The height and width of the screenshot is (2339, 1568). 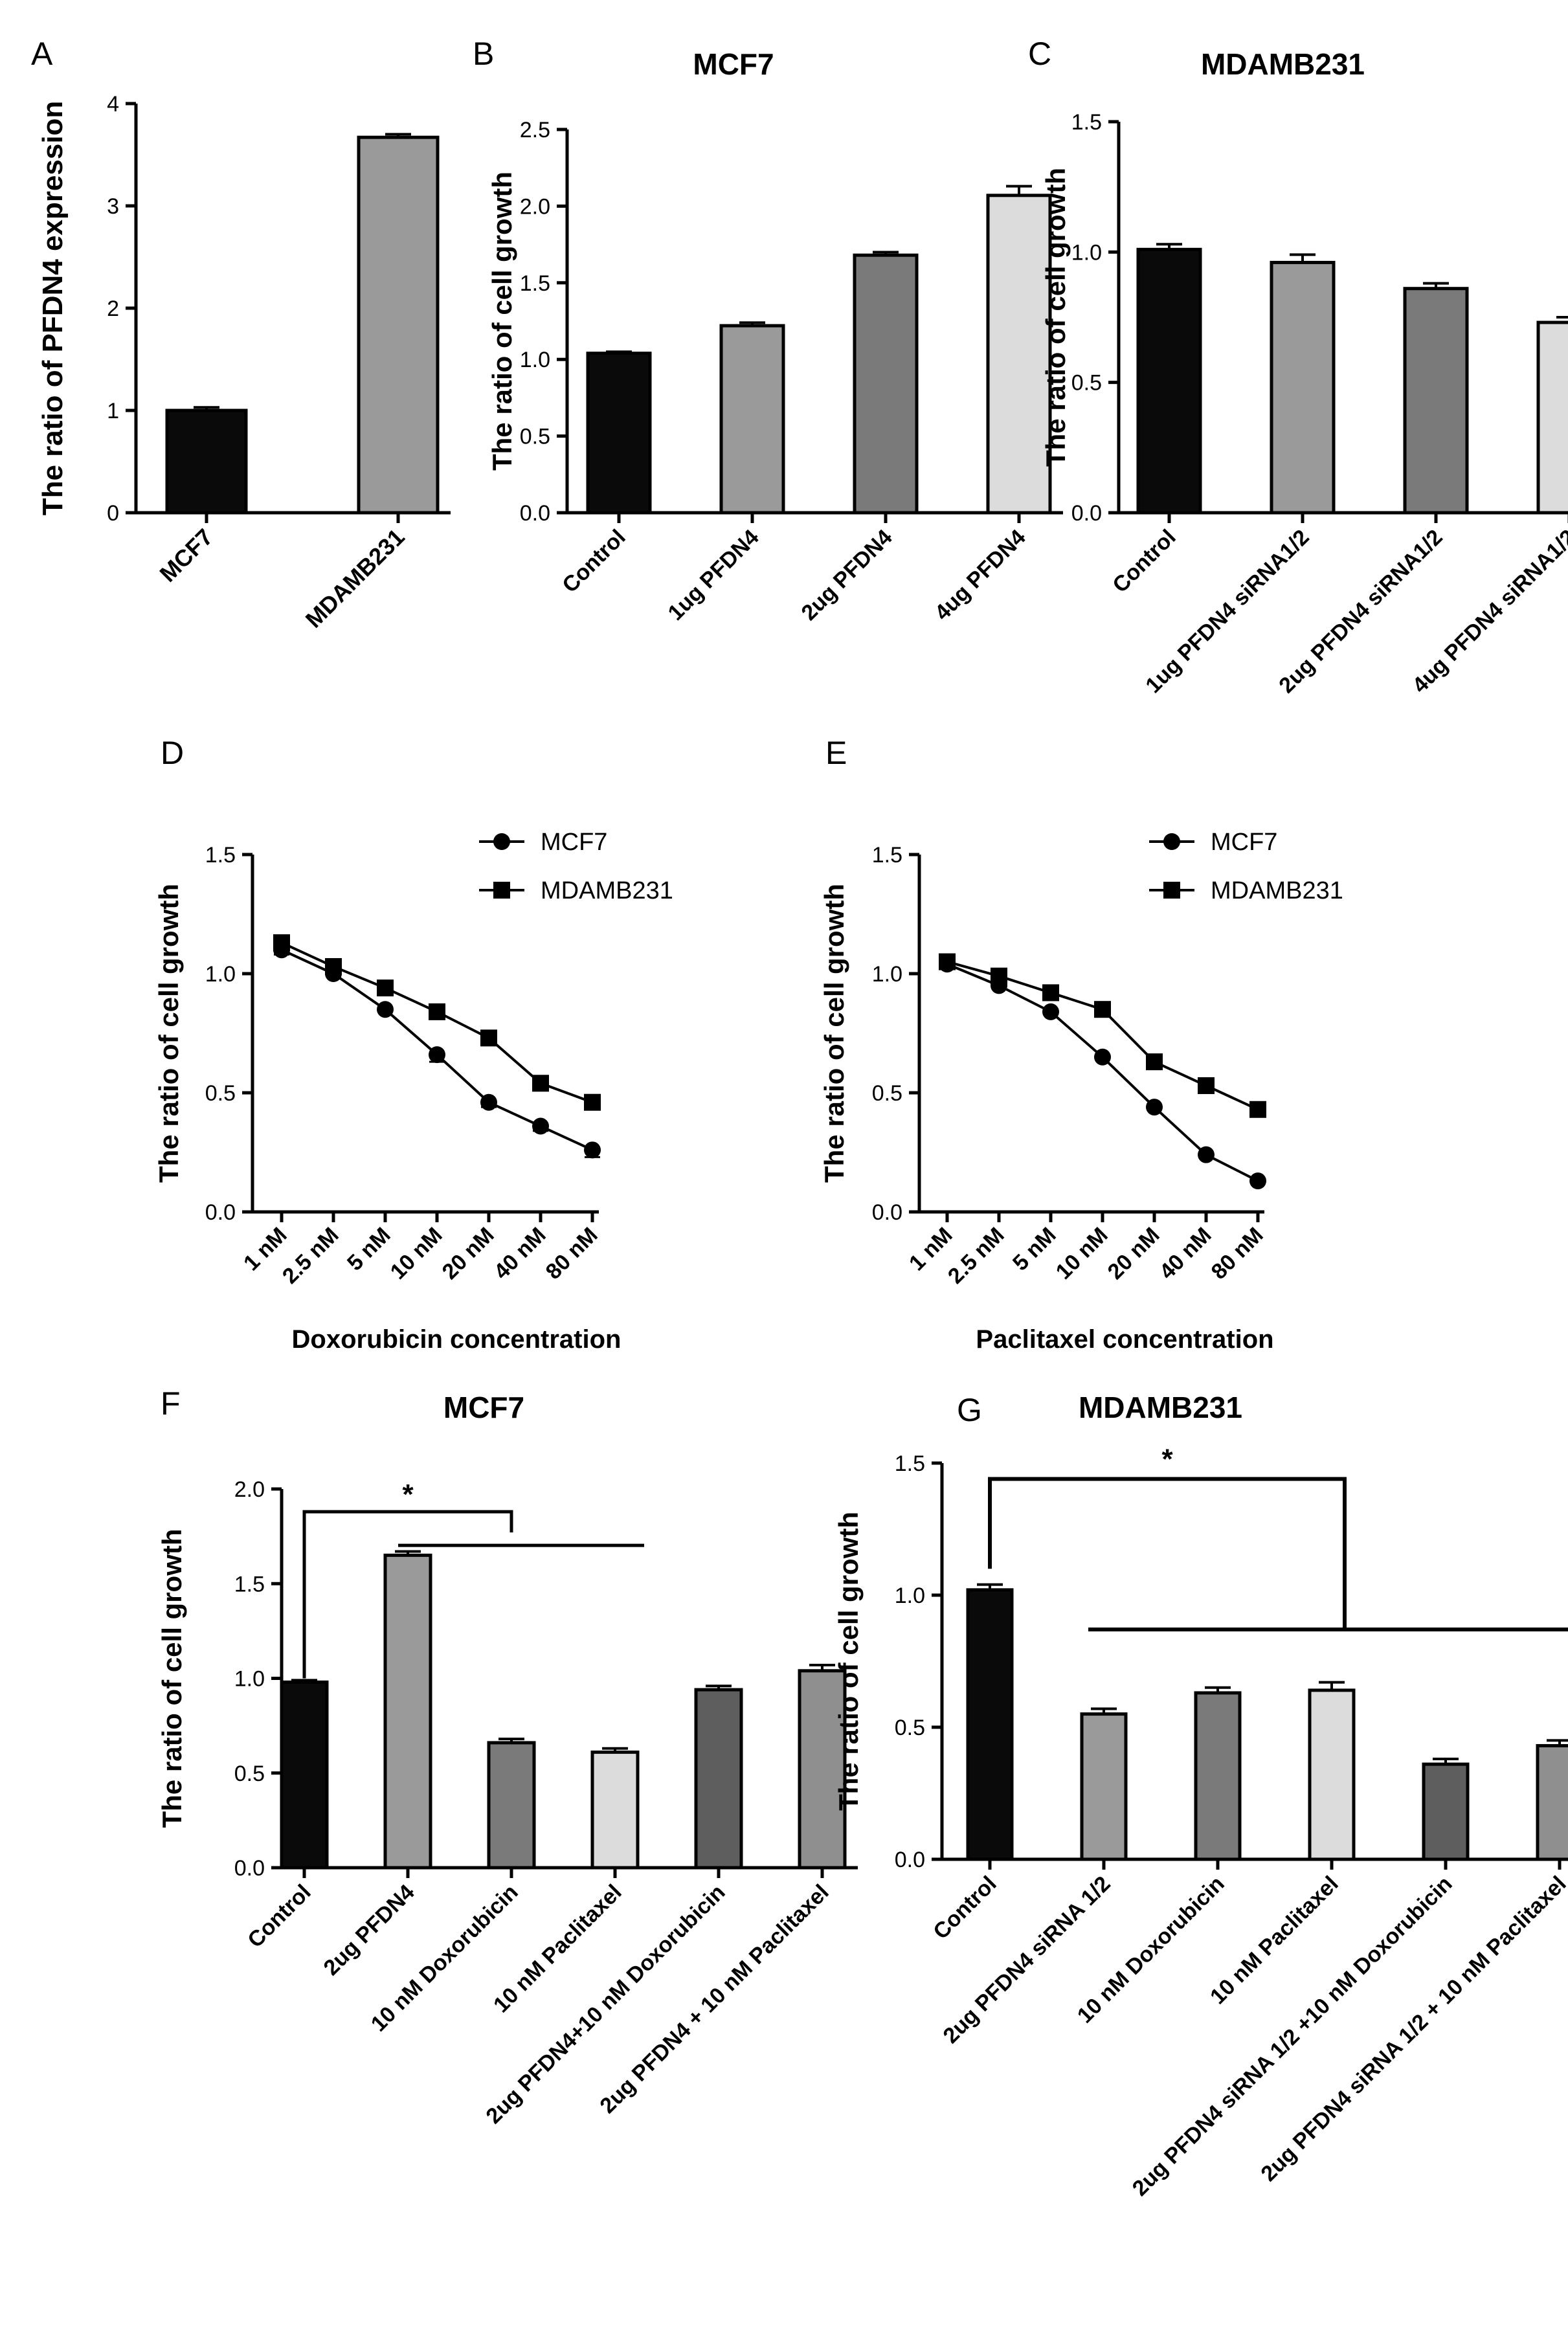 I want to click on chart-title: MDAMB231, so click(x=1160, y=1407).